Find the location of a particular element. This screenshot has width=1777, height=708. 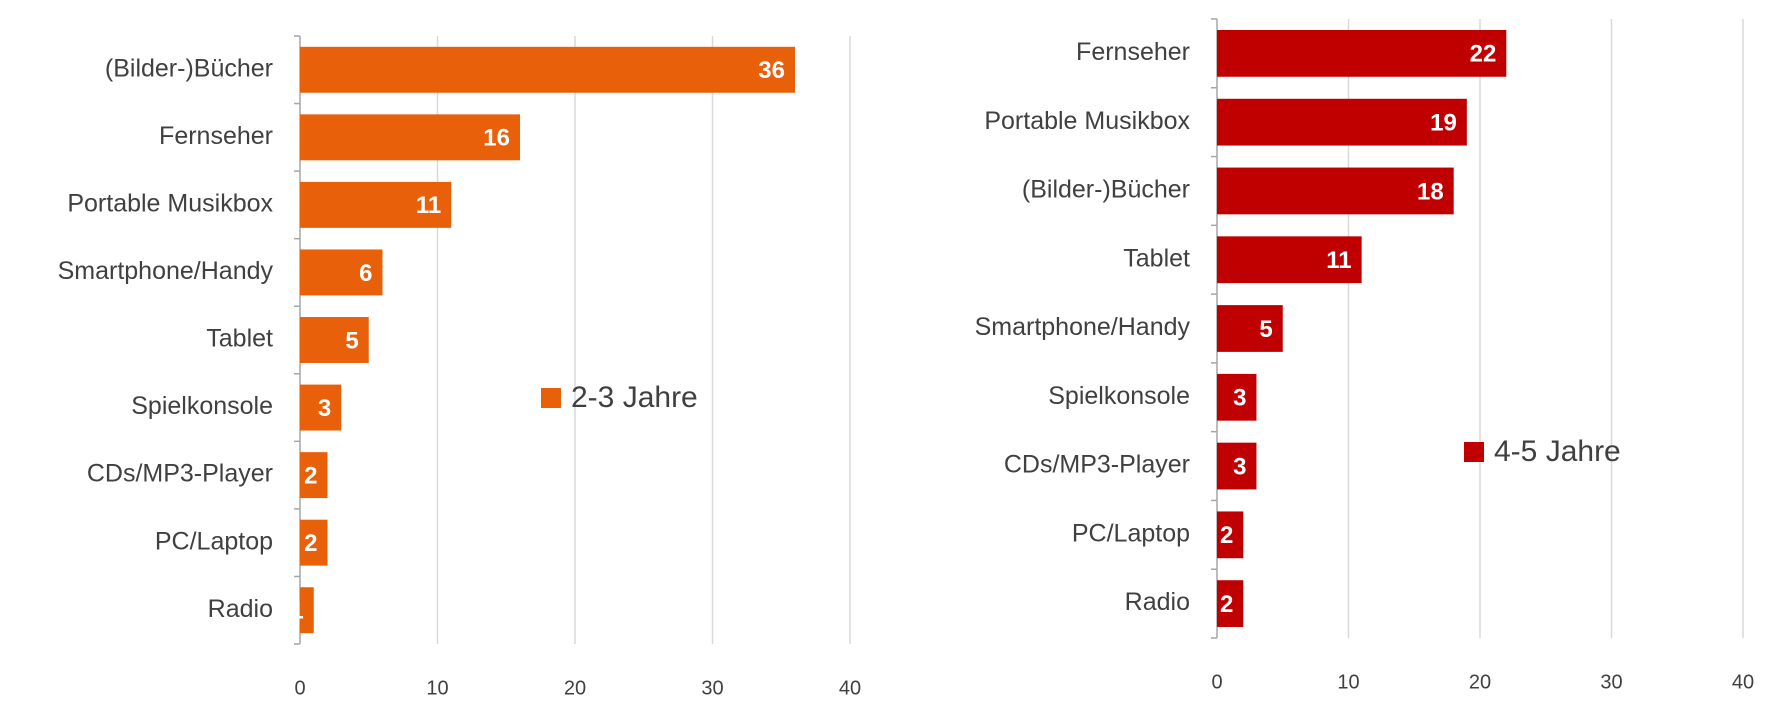

data-label: 18 is located at coordinates (1430, 191).